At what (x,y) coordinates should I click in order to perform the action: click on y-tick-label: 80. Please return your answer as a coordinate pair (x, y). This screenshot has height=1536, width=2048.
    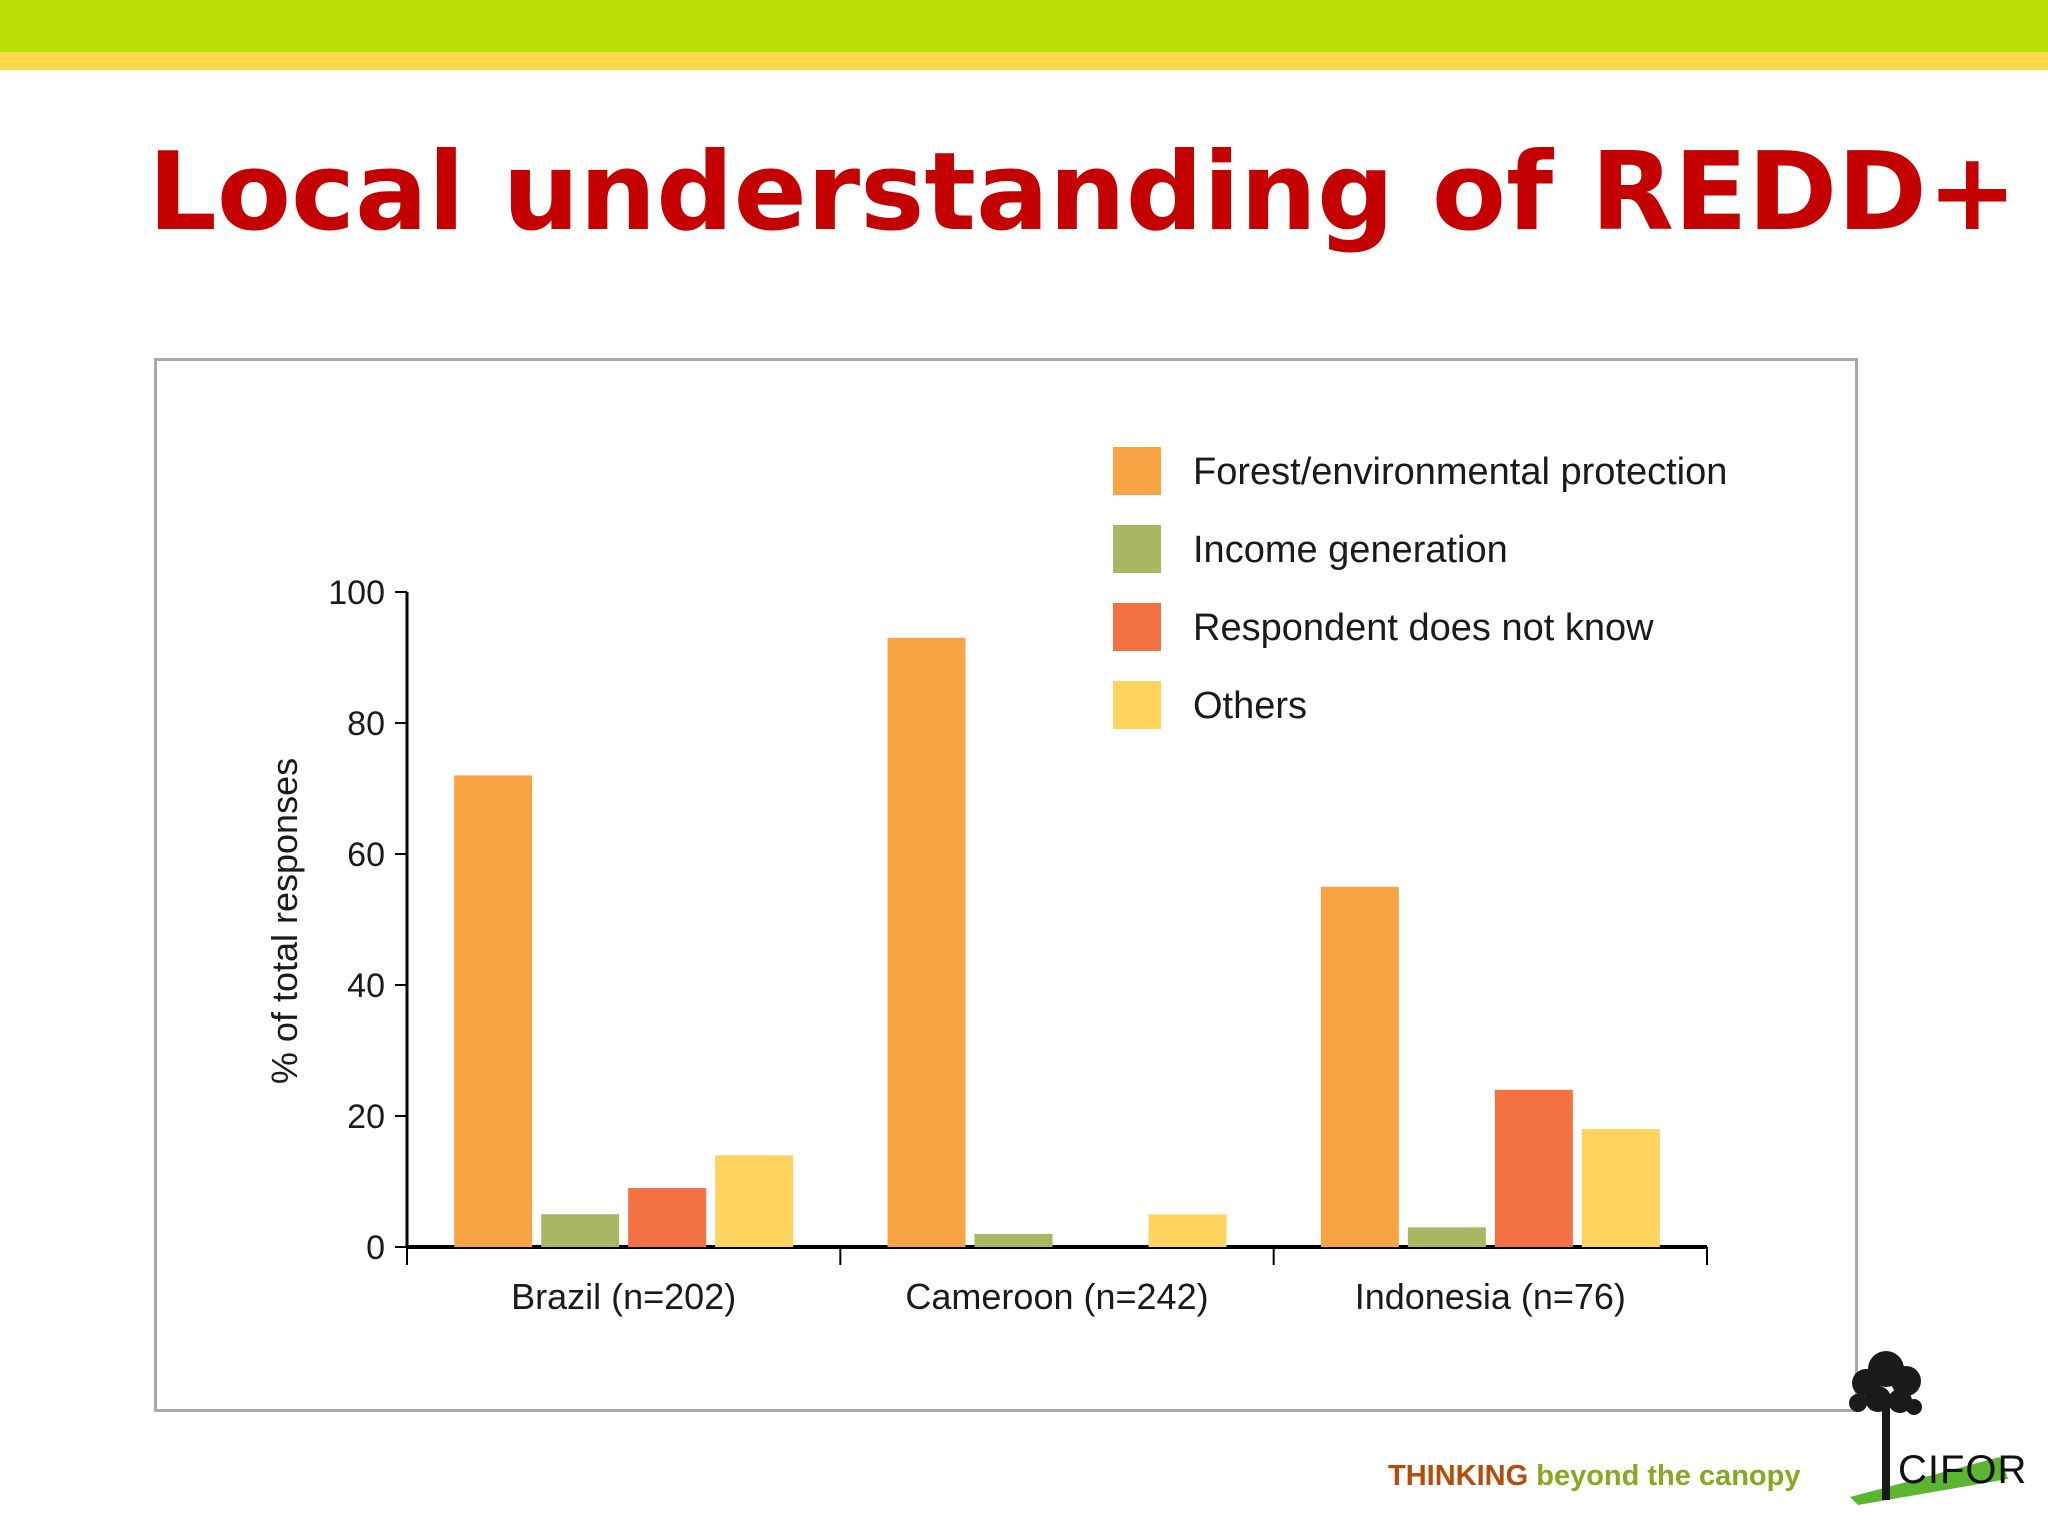
    Looking at the image, I should click on (366, 724).